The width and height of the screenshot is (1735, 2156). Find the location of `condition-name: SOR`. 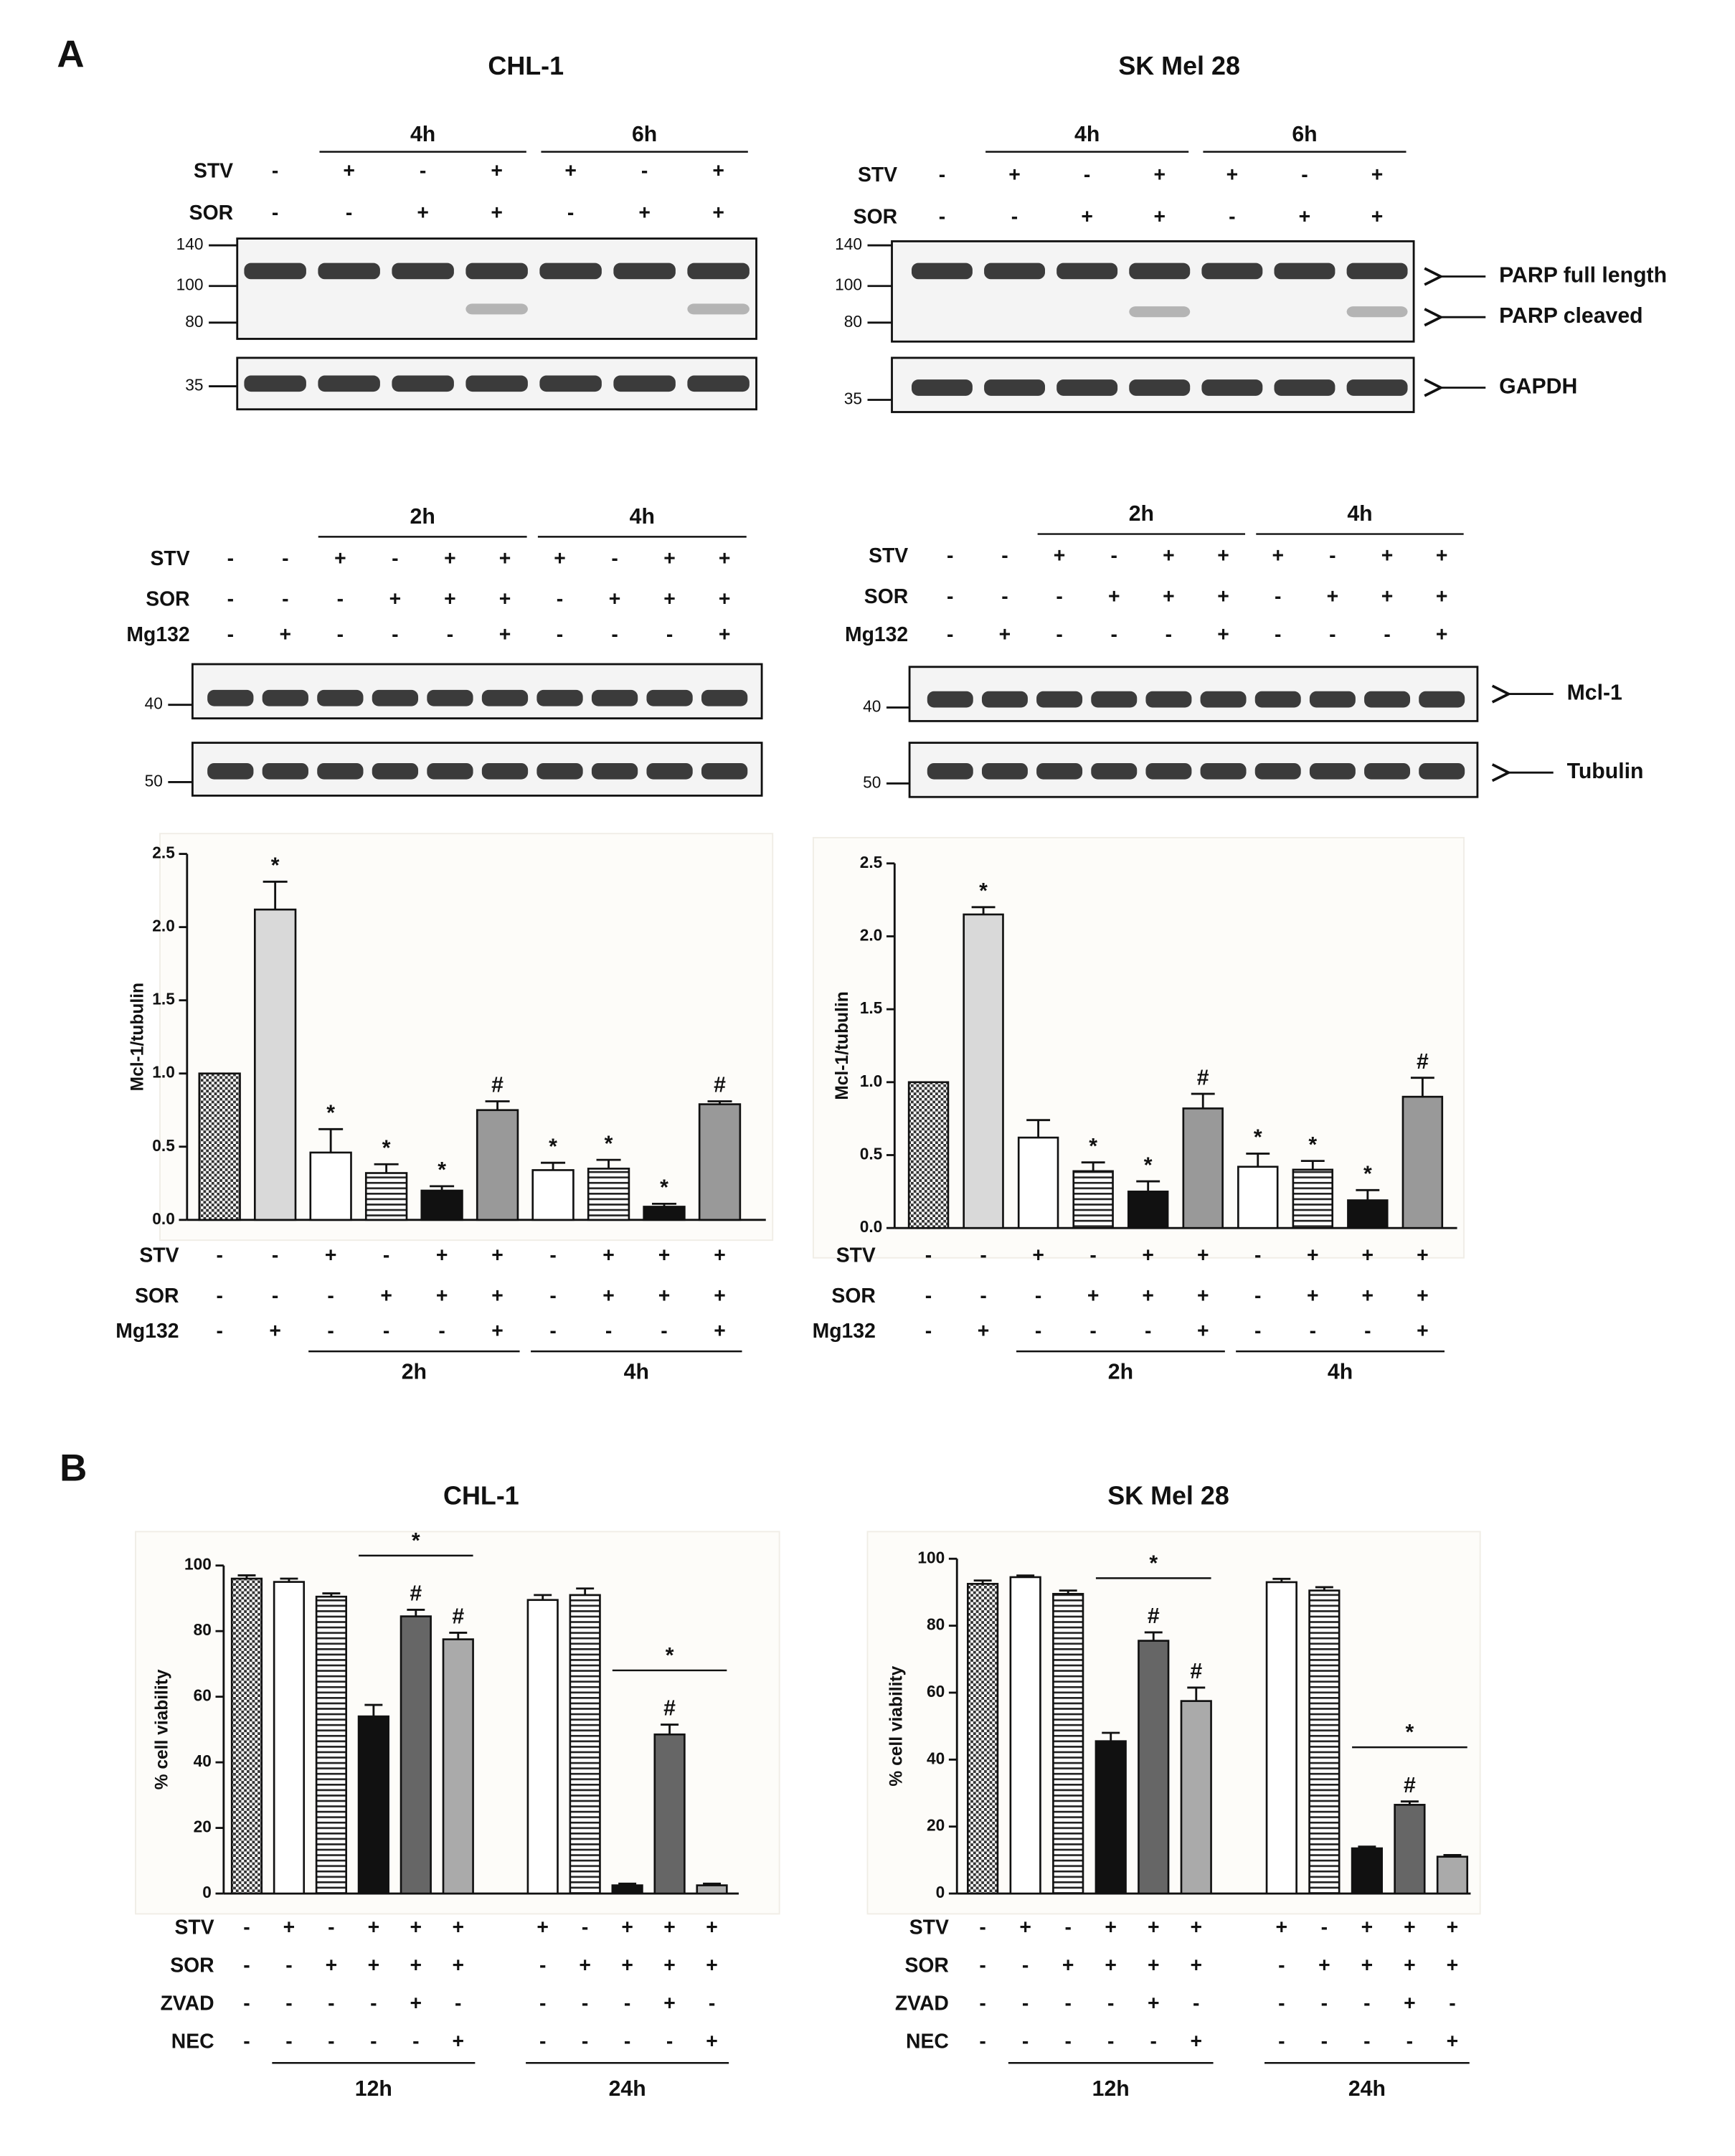

condition-name: SOR is located at coordinates (167, 599).